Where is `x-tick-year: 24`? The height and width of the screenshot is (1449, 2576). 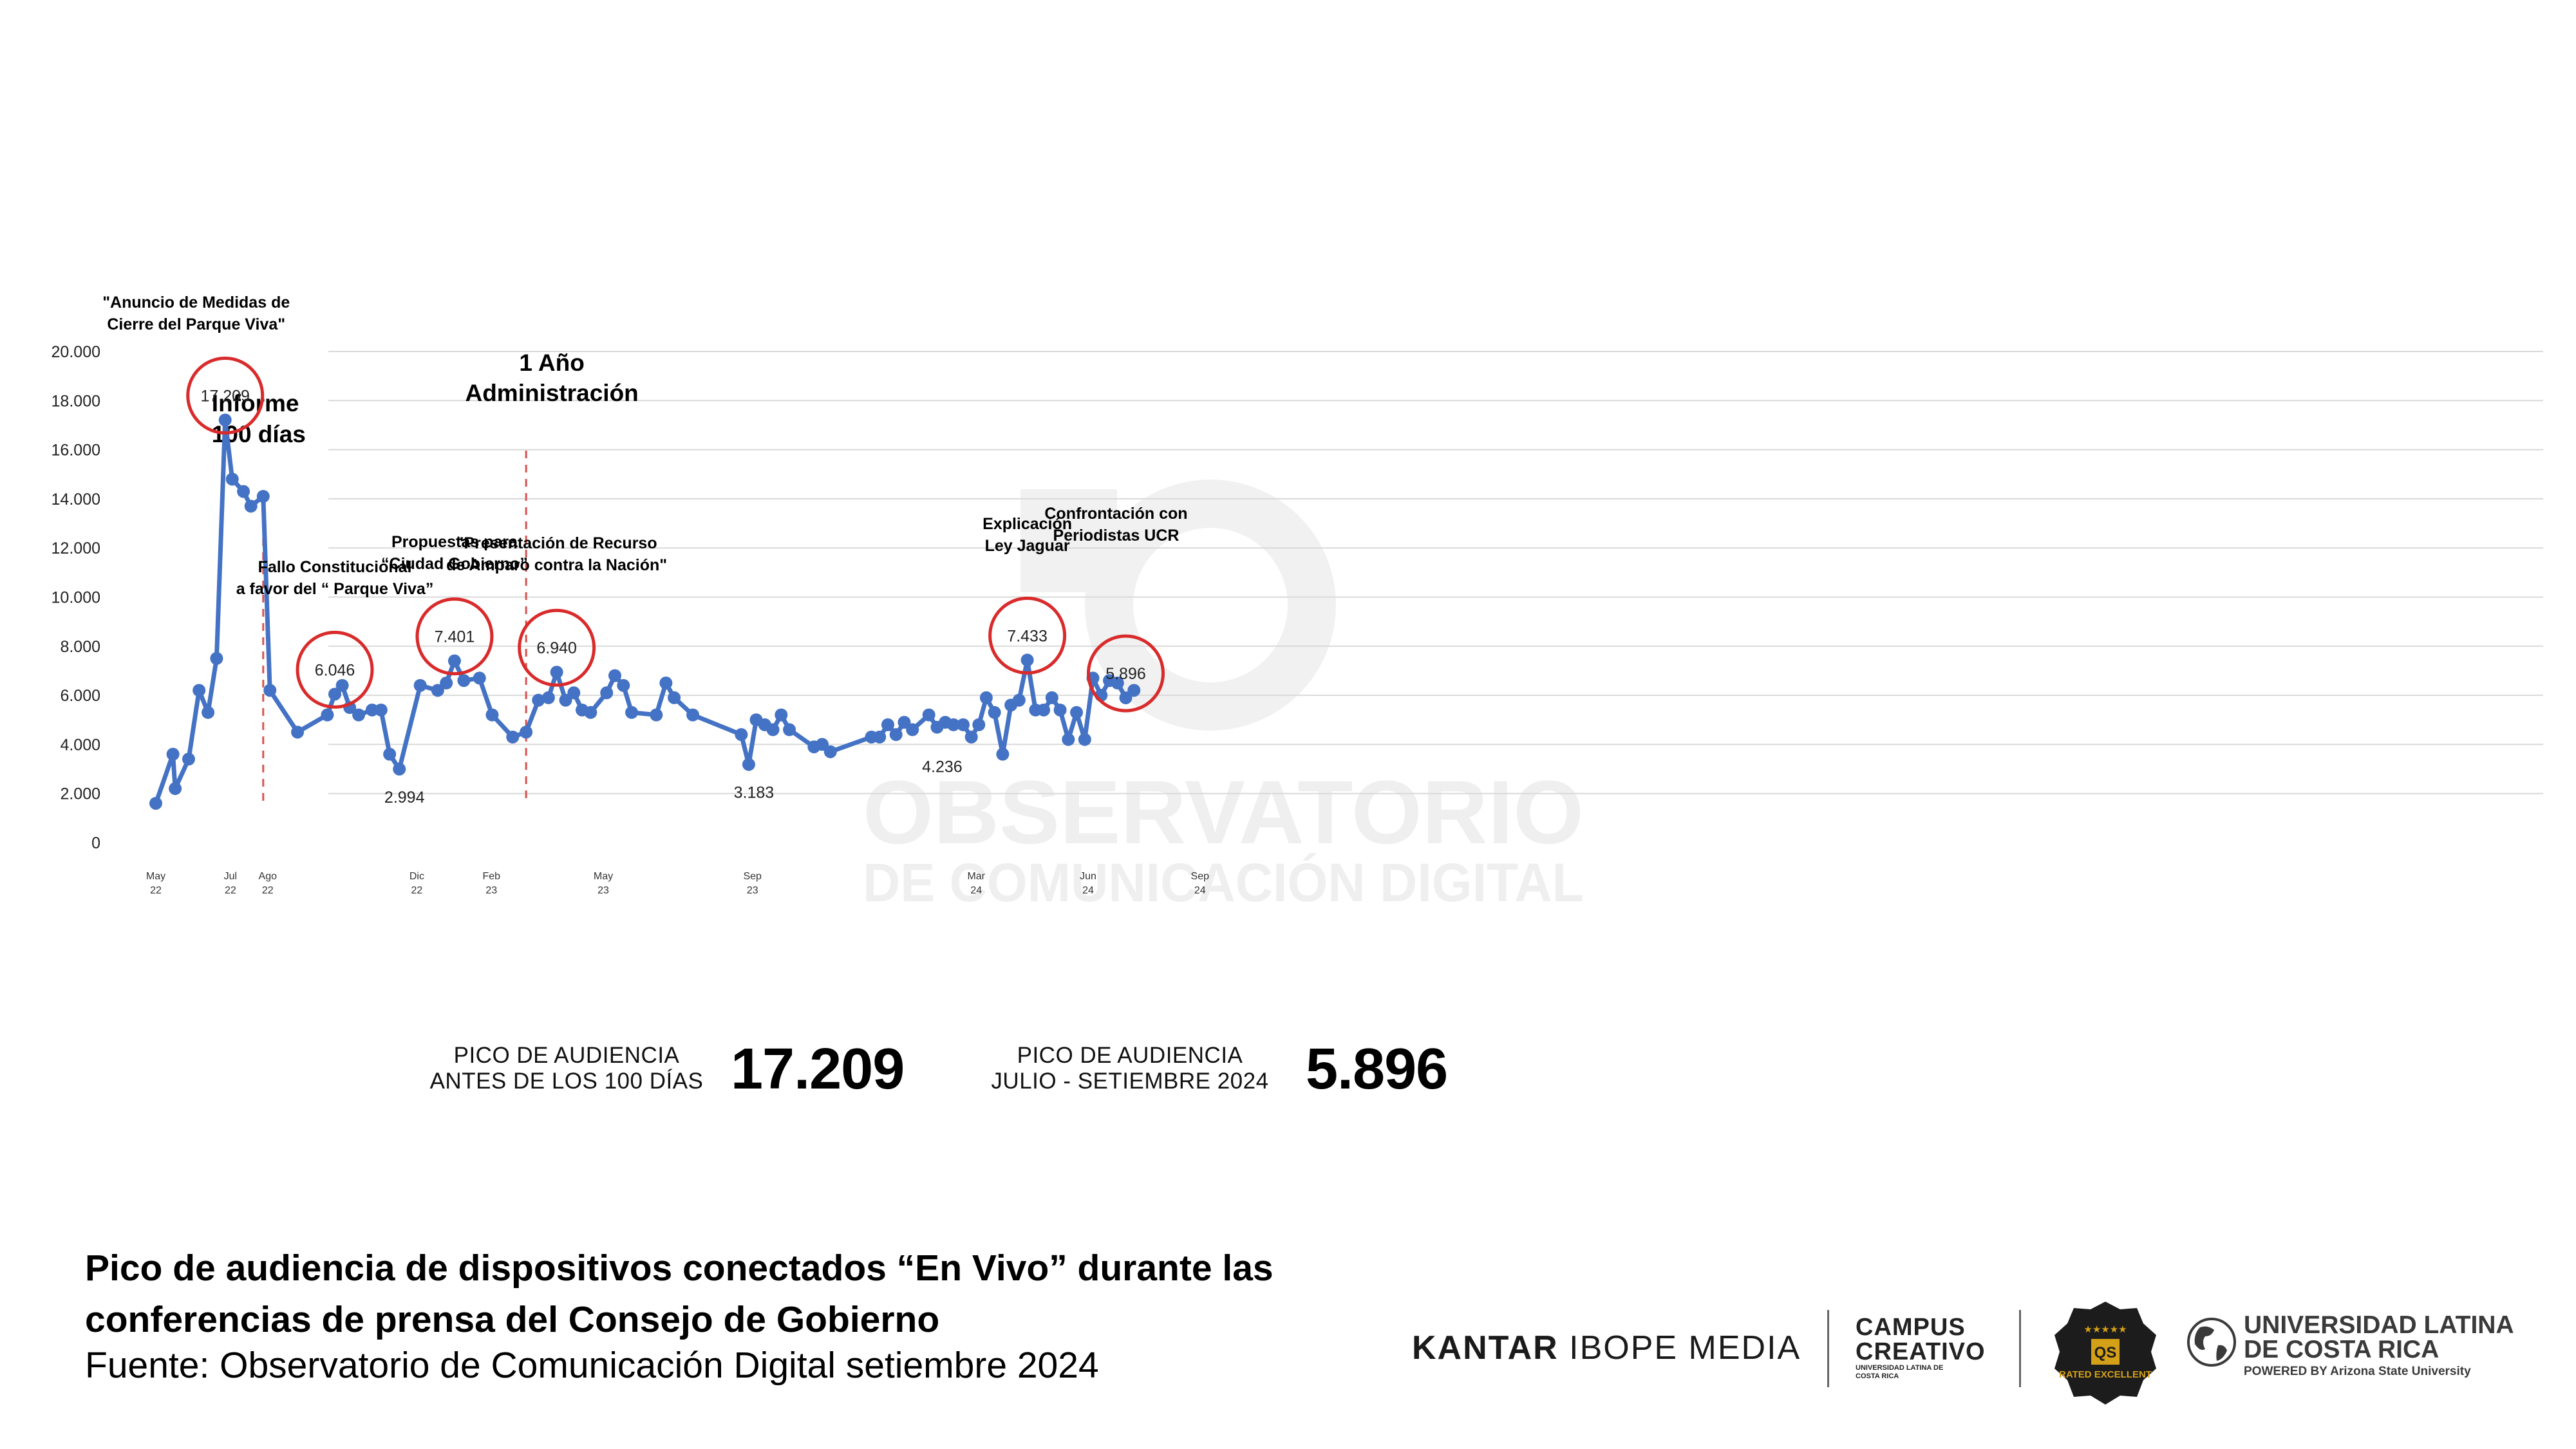 x-tick-year: 24 is located at coordinates (1200, 890).